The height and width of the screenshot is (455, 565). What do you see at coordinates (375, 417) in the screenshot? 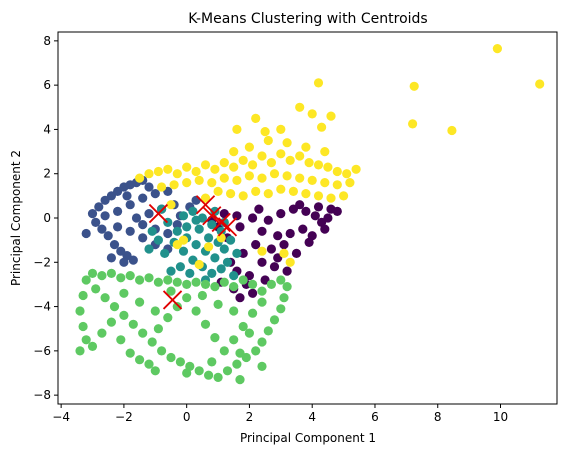
I see `x-tick-label: 6` at bounding box center [375, 417].